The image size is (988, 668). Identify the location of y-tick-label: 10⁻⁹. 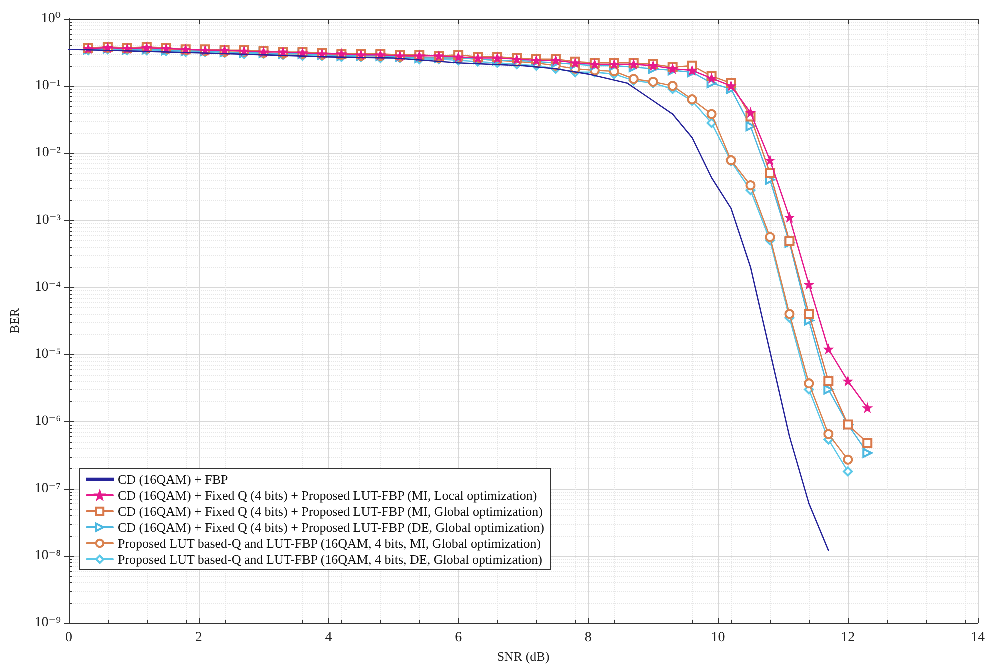
(48, 623).